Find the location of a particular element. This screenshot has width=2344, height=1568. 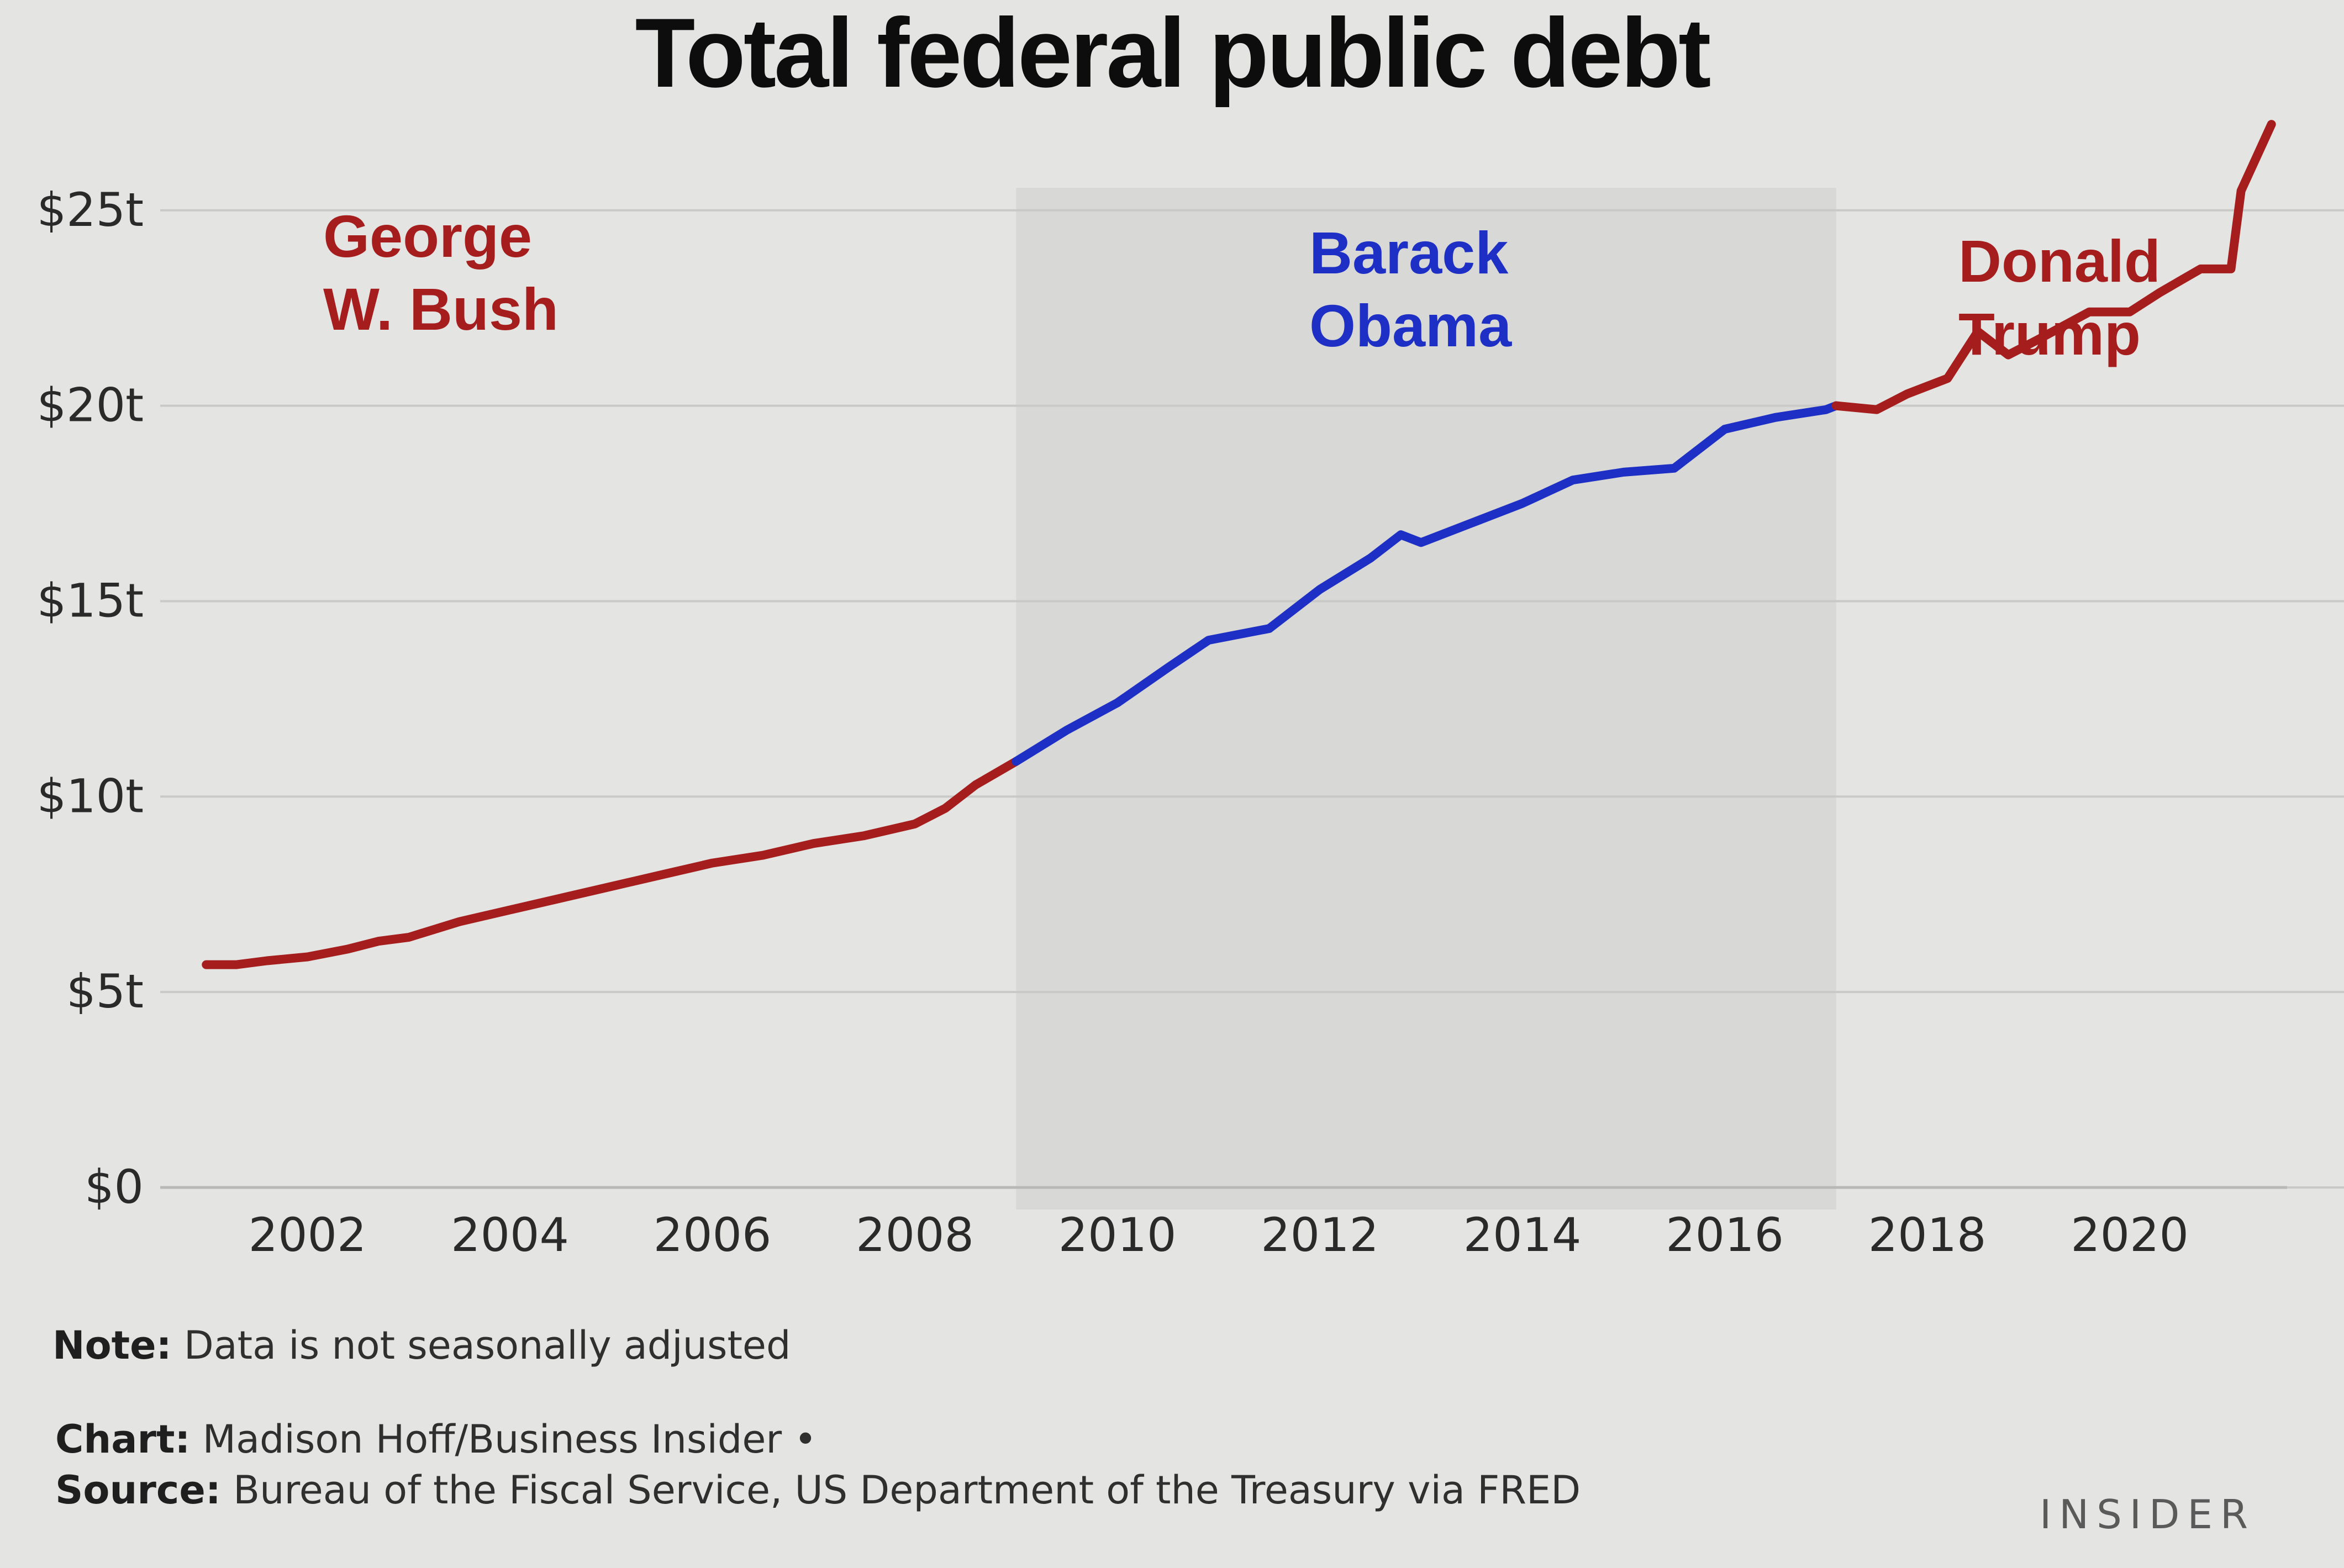

x-tick-label-2: 2006 is located at coordinates (713, 1235).